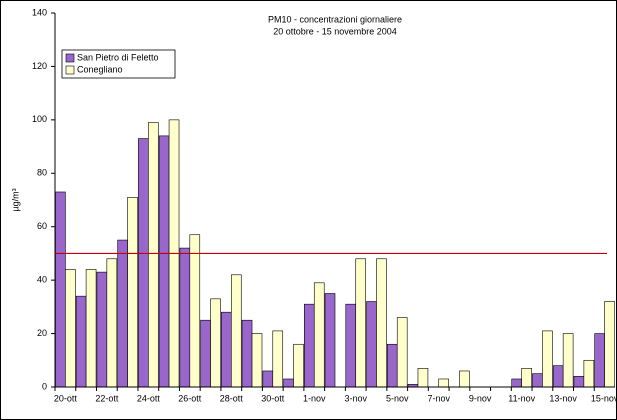 The height and width of the screenshot is (420, 617). I want to click on x-tick-label: 20-ott, so click(66, 398).